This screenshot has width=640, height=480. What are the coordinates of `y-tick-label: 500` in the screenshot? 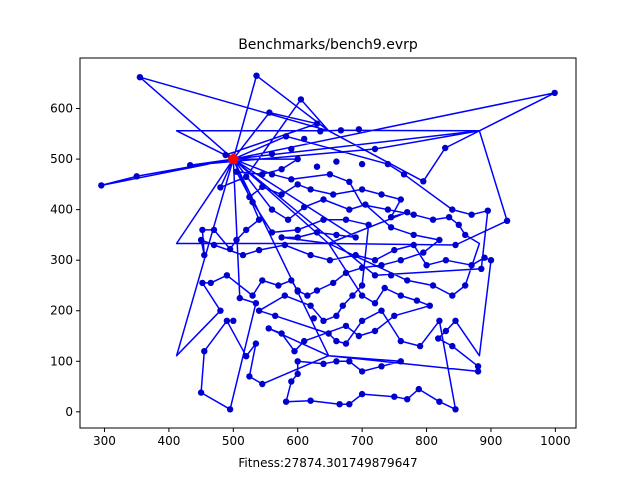 It's located at (61, 159).